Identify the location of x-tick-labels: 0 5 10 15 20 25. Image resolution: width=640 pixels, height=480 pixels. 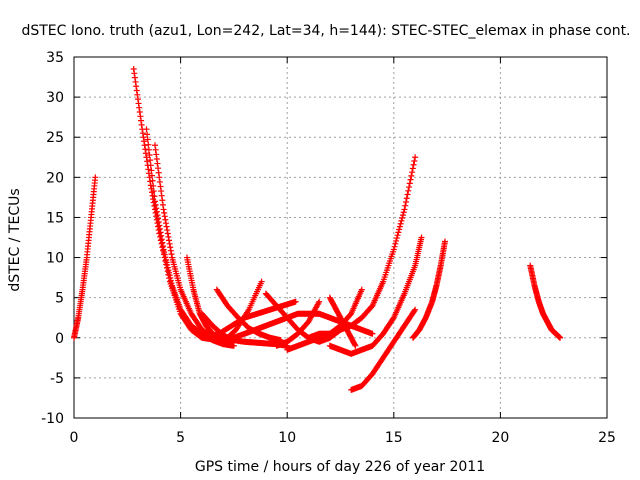
(343, 438).